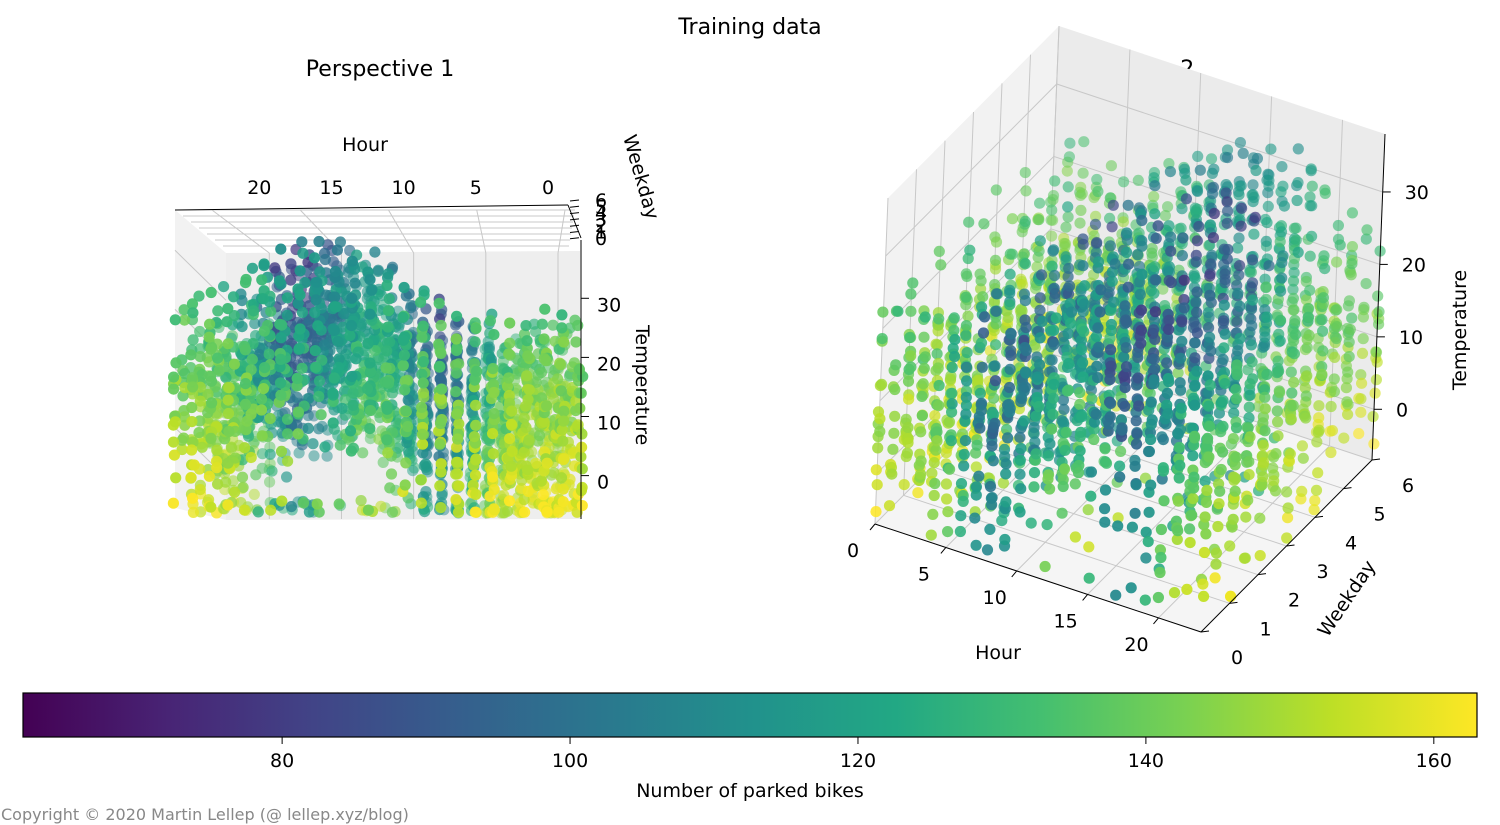 This screenshot has width=1500, height=825. I want to click on panel-1-z-tick-label: 20, so click(609, 364).